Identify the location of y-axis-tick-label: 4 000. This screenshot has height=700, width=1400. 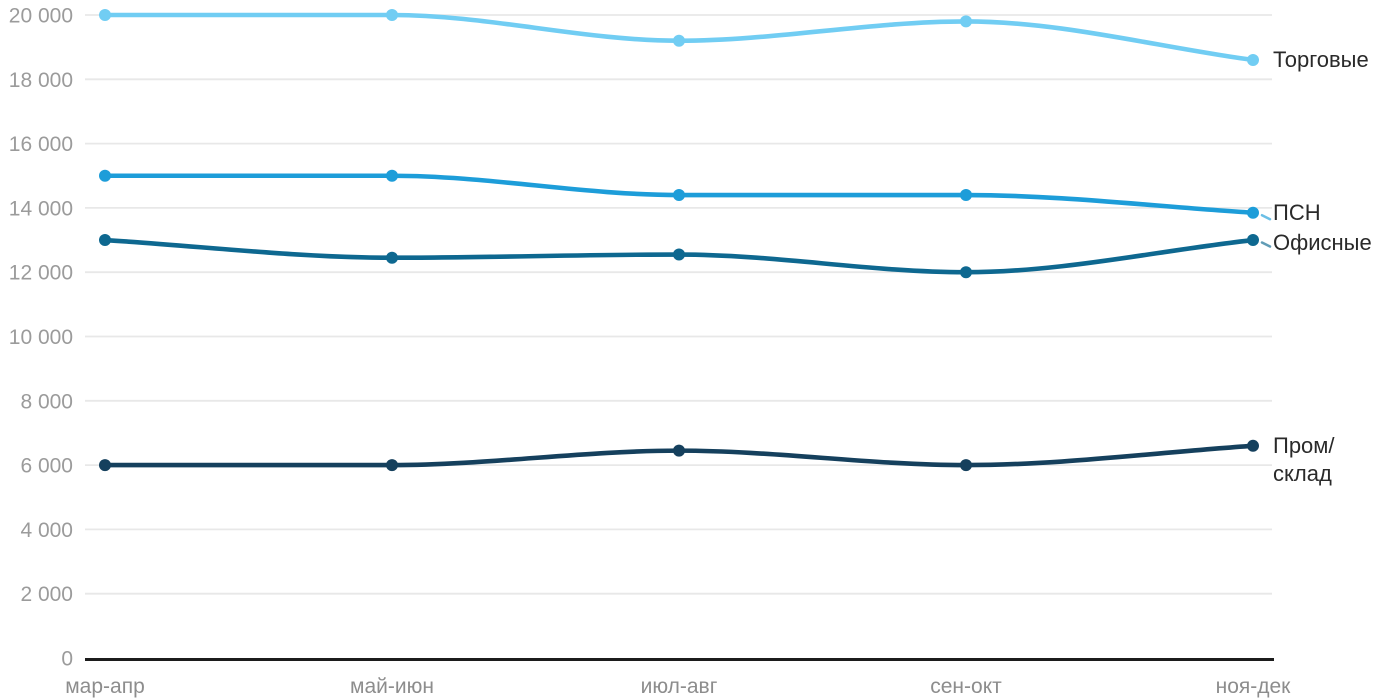
(46, 530).